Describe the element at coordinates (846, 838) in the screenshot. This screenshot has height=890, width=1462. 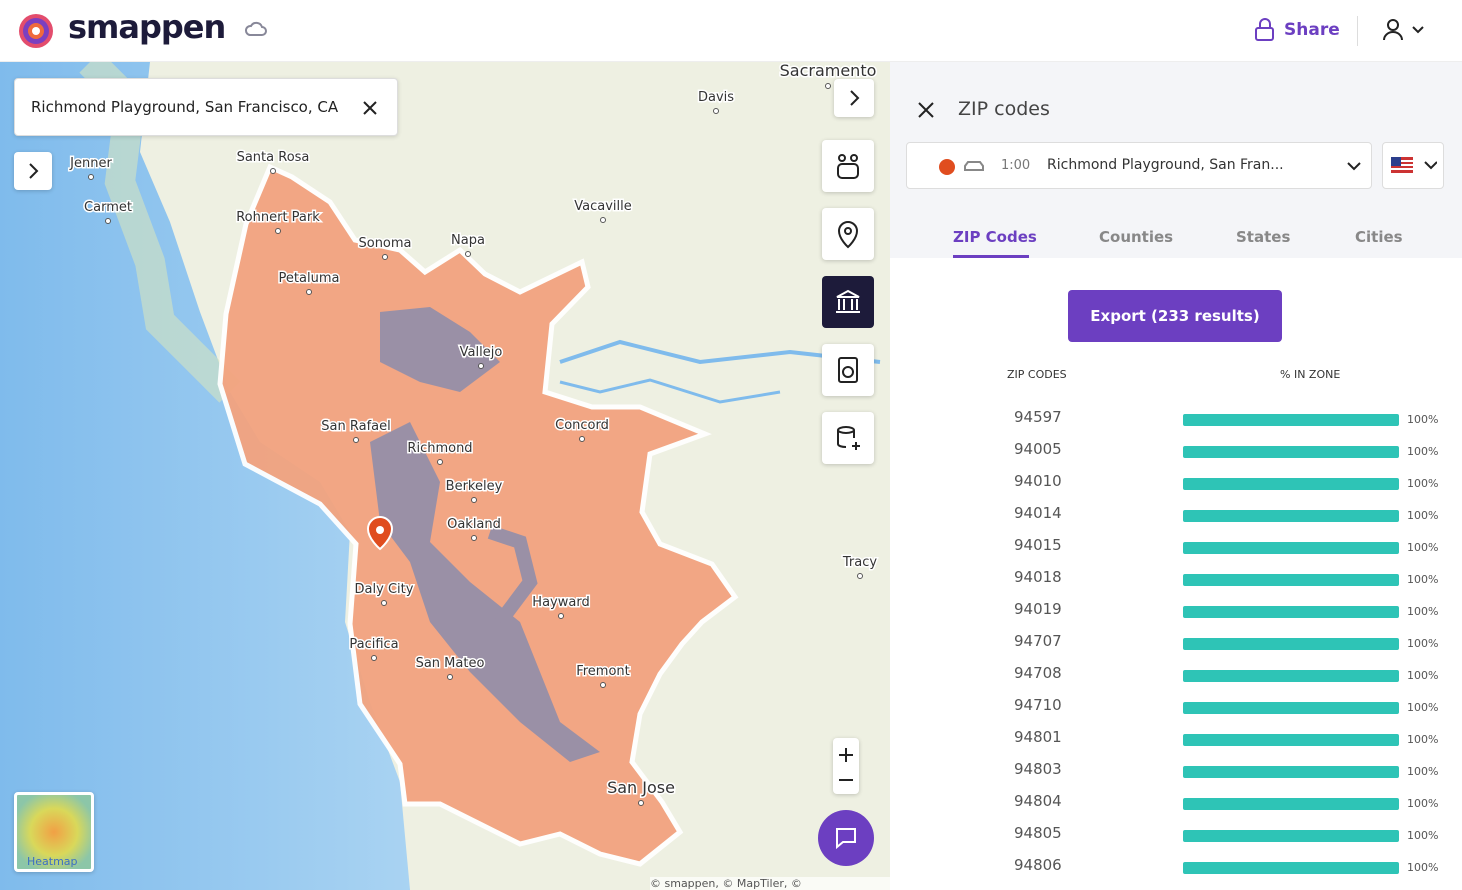
I see `chat-button` at that location.